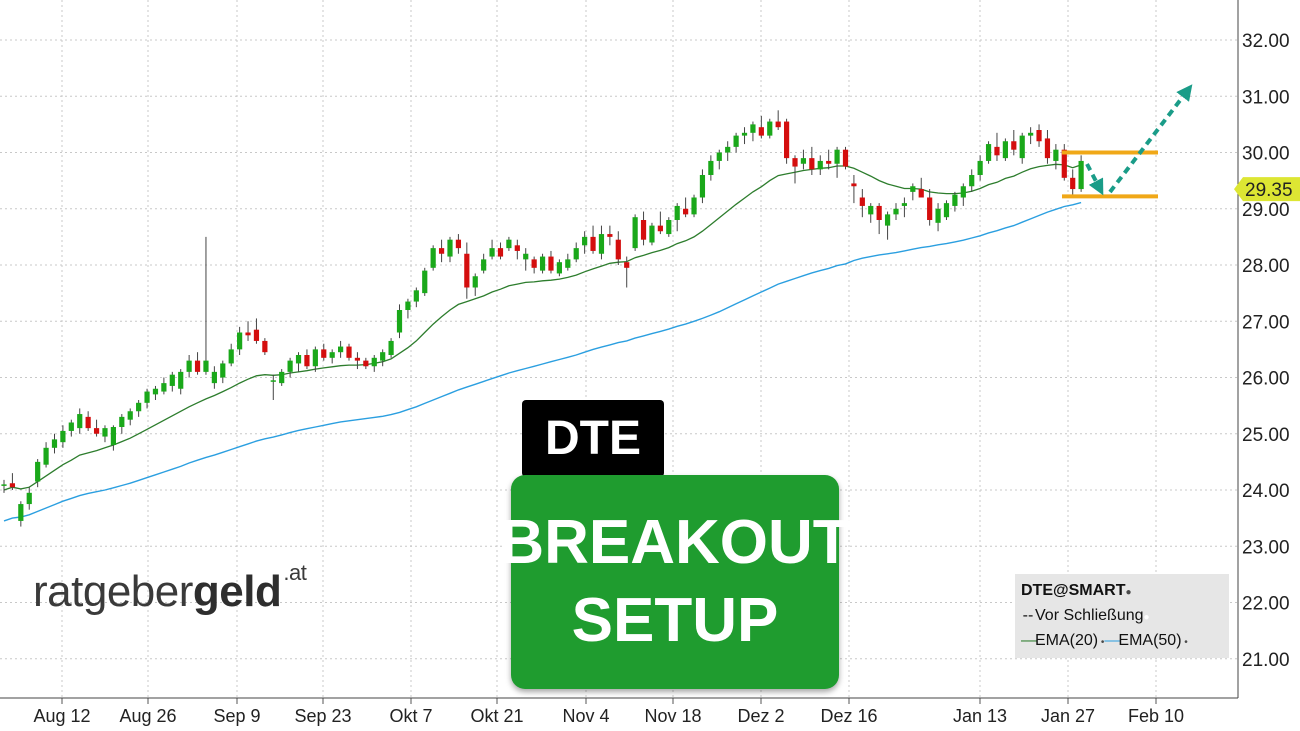  I want to click on y-tick-label: 28.00, so click(1266, 266).